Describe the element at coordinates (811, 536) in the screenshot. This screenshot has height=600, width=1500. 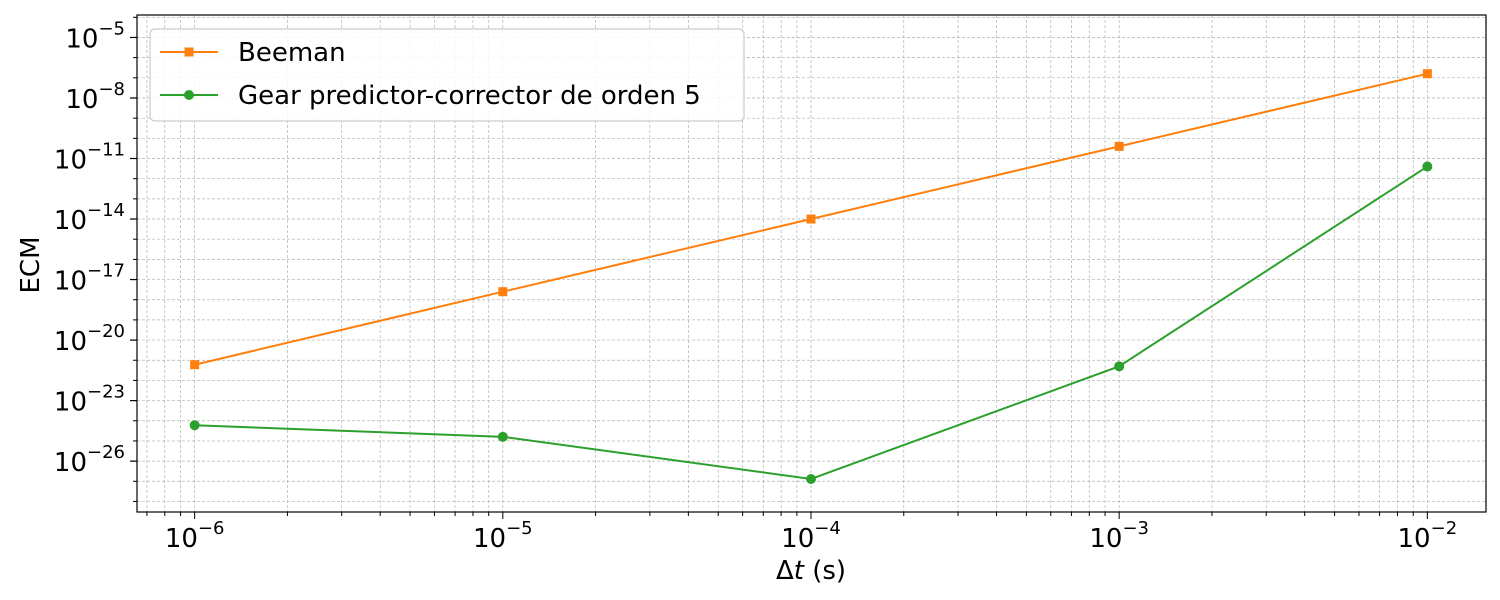
I see `x-tick-label: 10⁻⁴` at that location.